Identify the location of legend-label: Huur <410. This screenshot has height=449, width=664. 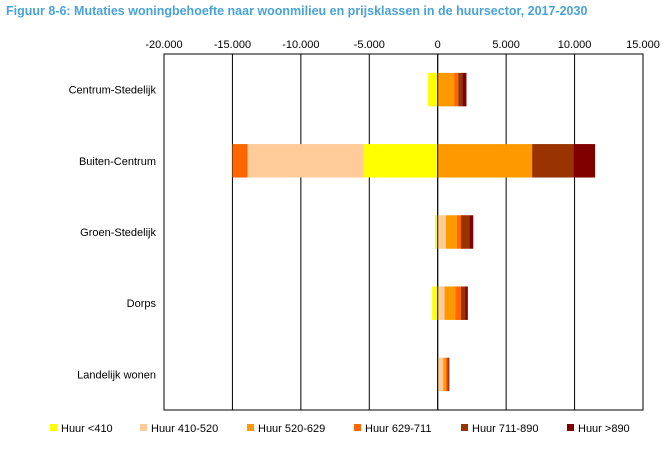
(87, 429).